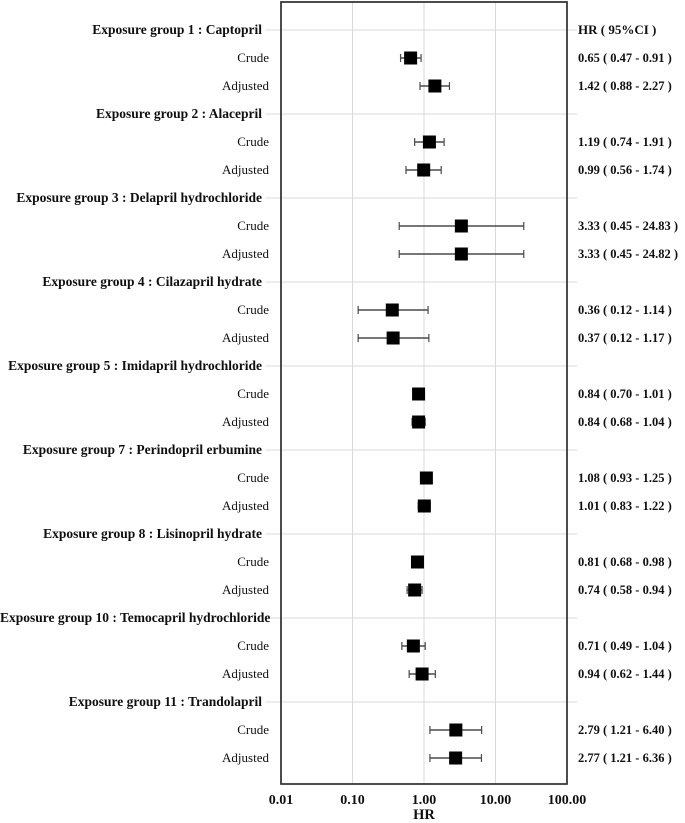 Image resolution: width=685 pixels, height=823 pixels. Describe the element at coordinates (281, 800) in the screenshot. I see `axis-tick-label: 0.01` at that location.